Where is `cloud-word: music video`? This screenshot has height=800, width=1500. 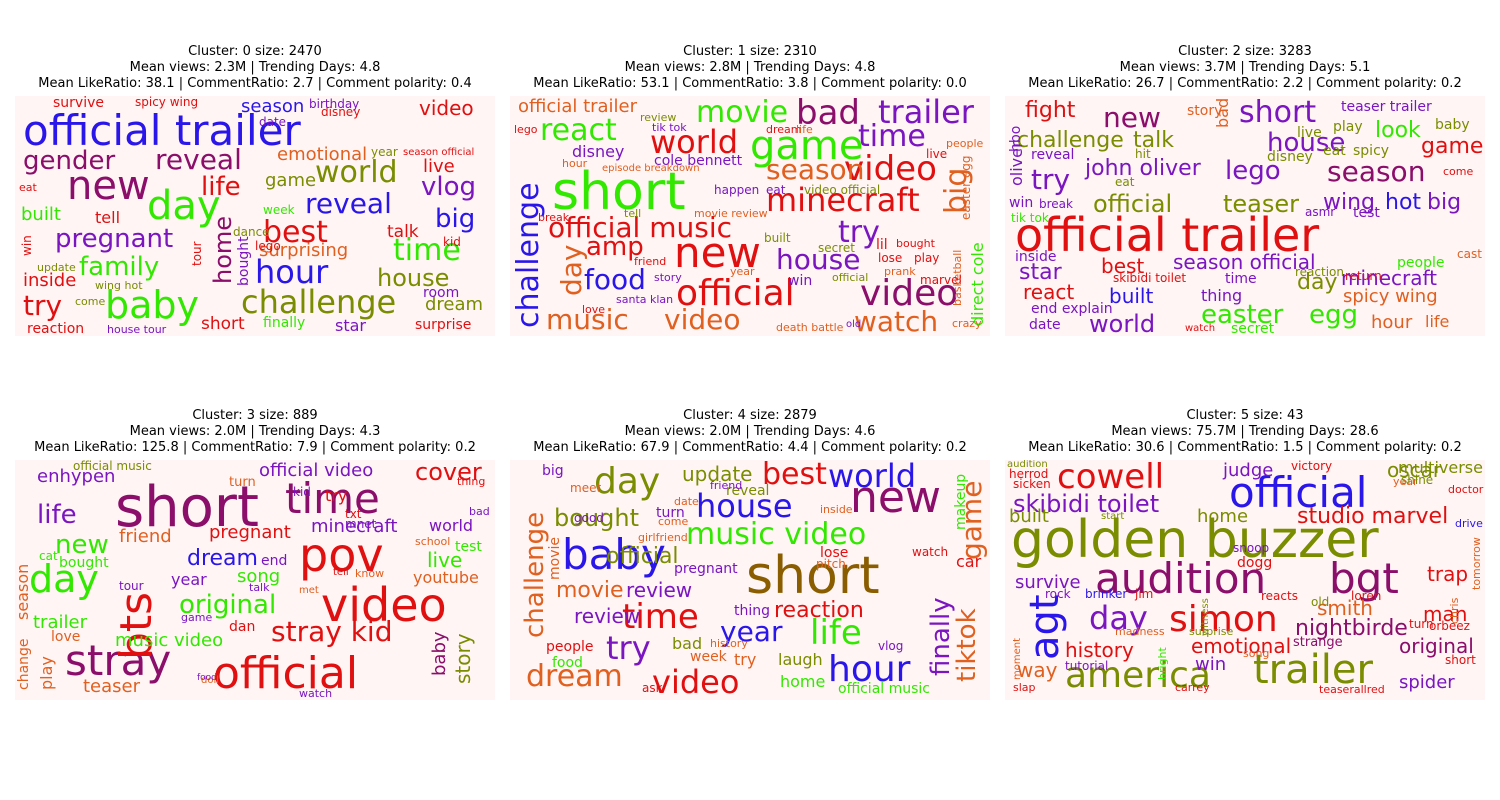 cloud-word: music video is located at coordinates (776, 534).